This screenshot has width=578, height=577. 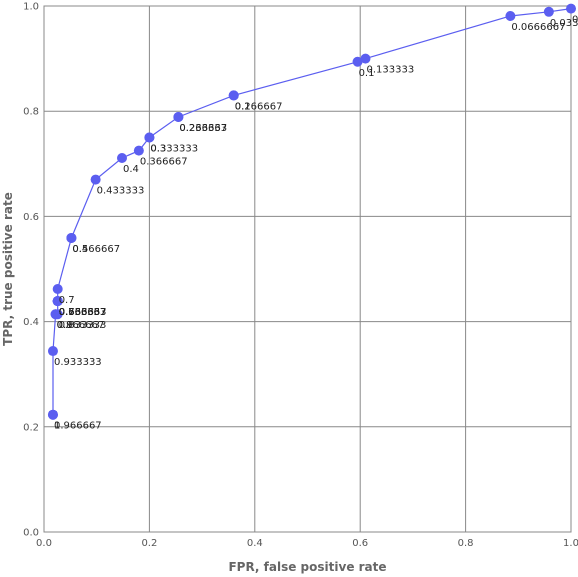 What do you see at coordinates (65, 325) in the screenshot?
I see `data-label: 0.9` at bounding box center [65, 325].